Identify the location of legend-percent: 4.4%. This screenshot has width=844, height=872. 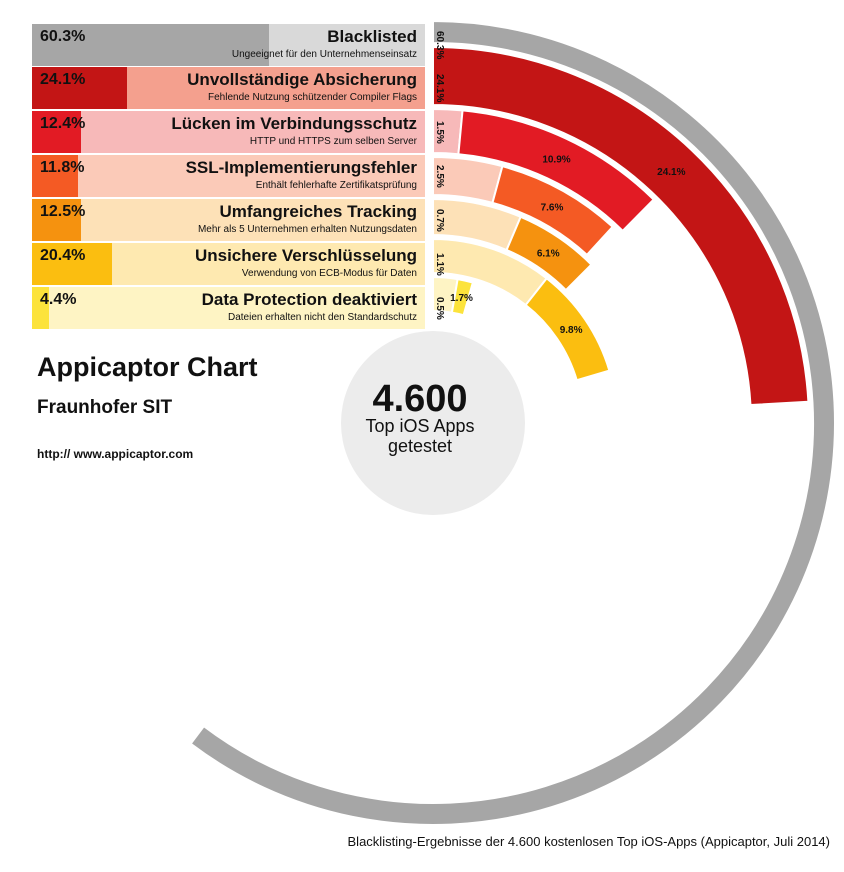
(58, 299).